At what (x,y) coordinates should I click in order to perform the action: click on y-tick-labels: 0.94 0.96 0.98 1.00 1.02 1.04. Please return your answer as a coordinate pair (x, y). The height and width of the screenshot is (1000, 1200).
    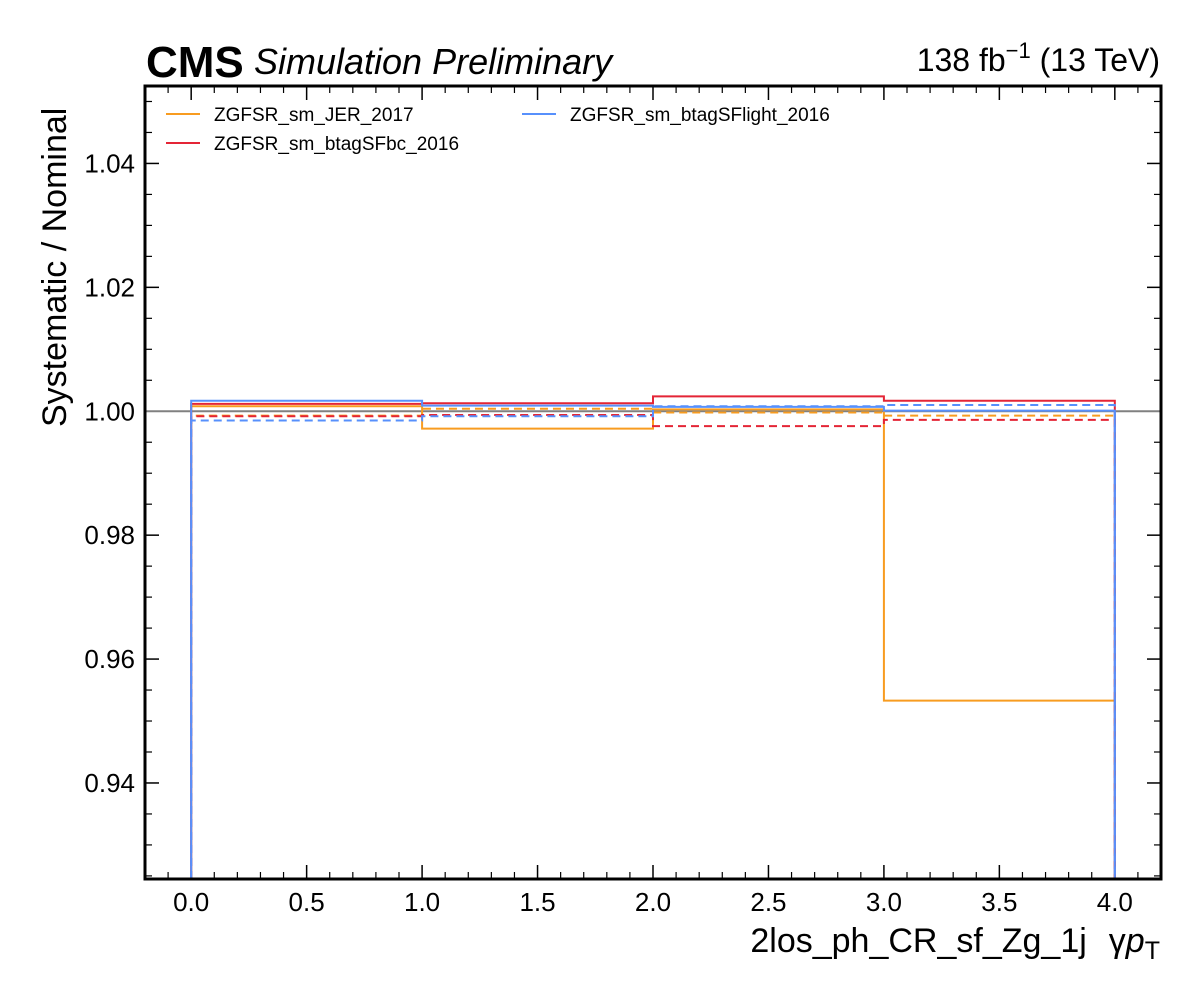
    Looking at the image, I should click on (109, 473).